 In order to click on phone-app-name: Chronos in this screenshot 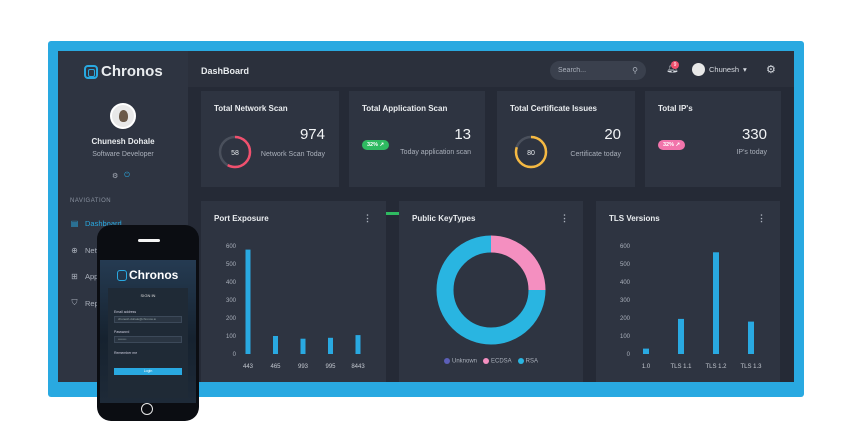, I will do `click(154, 275)`.